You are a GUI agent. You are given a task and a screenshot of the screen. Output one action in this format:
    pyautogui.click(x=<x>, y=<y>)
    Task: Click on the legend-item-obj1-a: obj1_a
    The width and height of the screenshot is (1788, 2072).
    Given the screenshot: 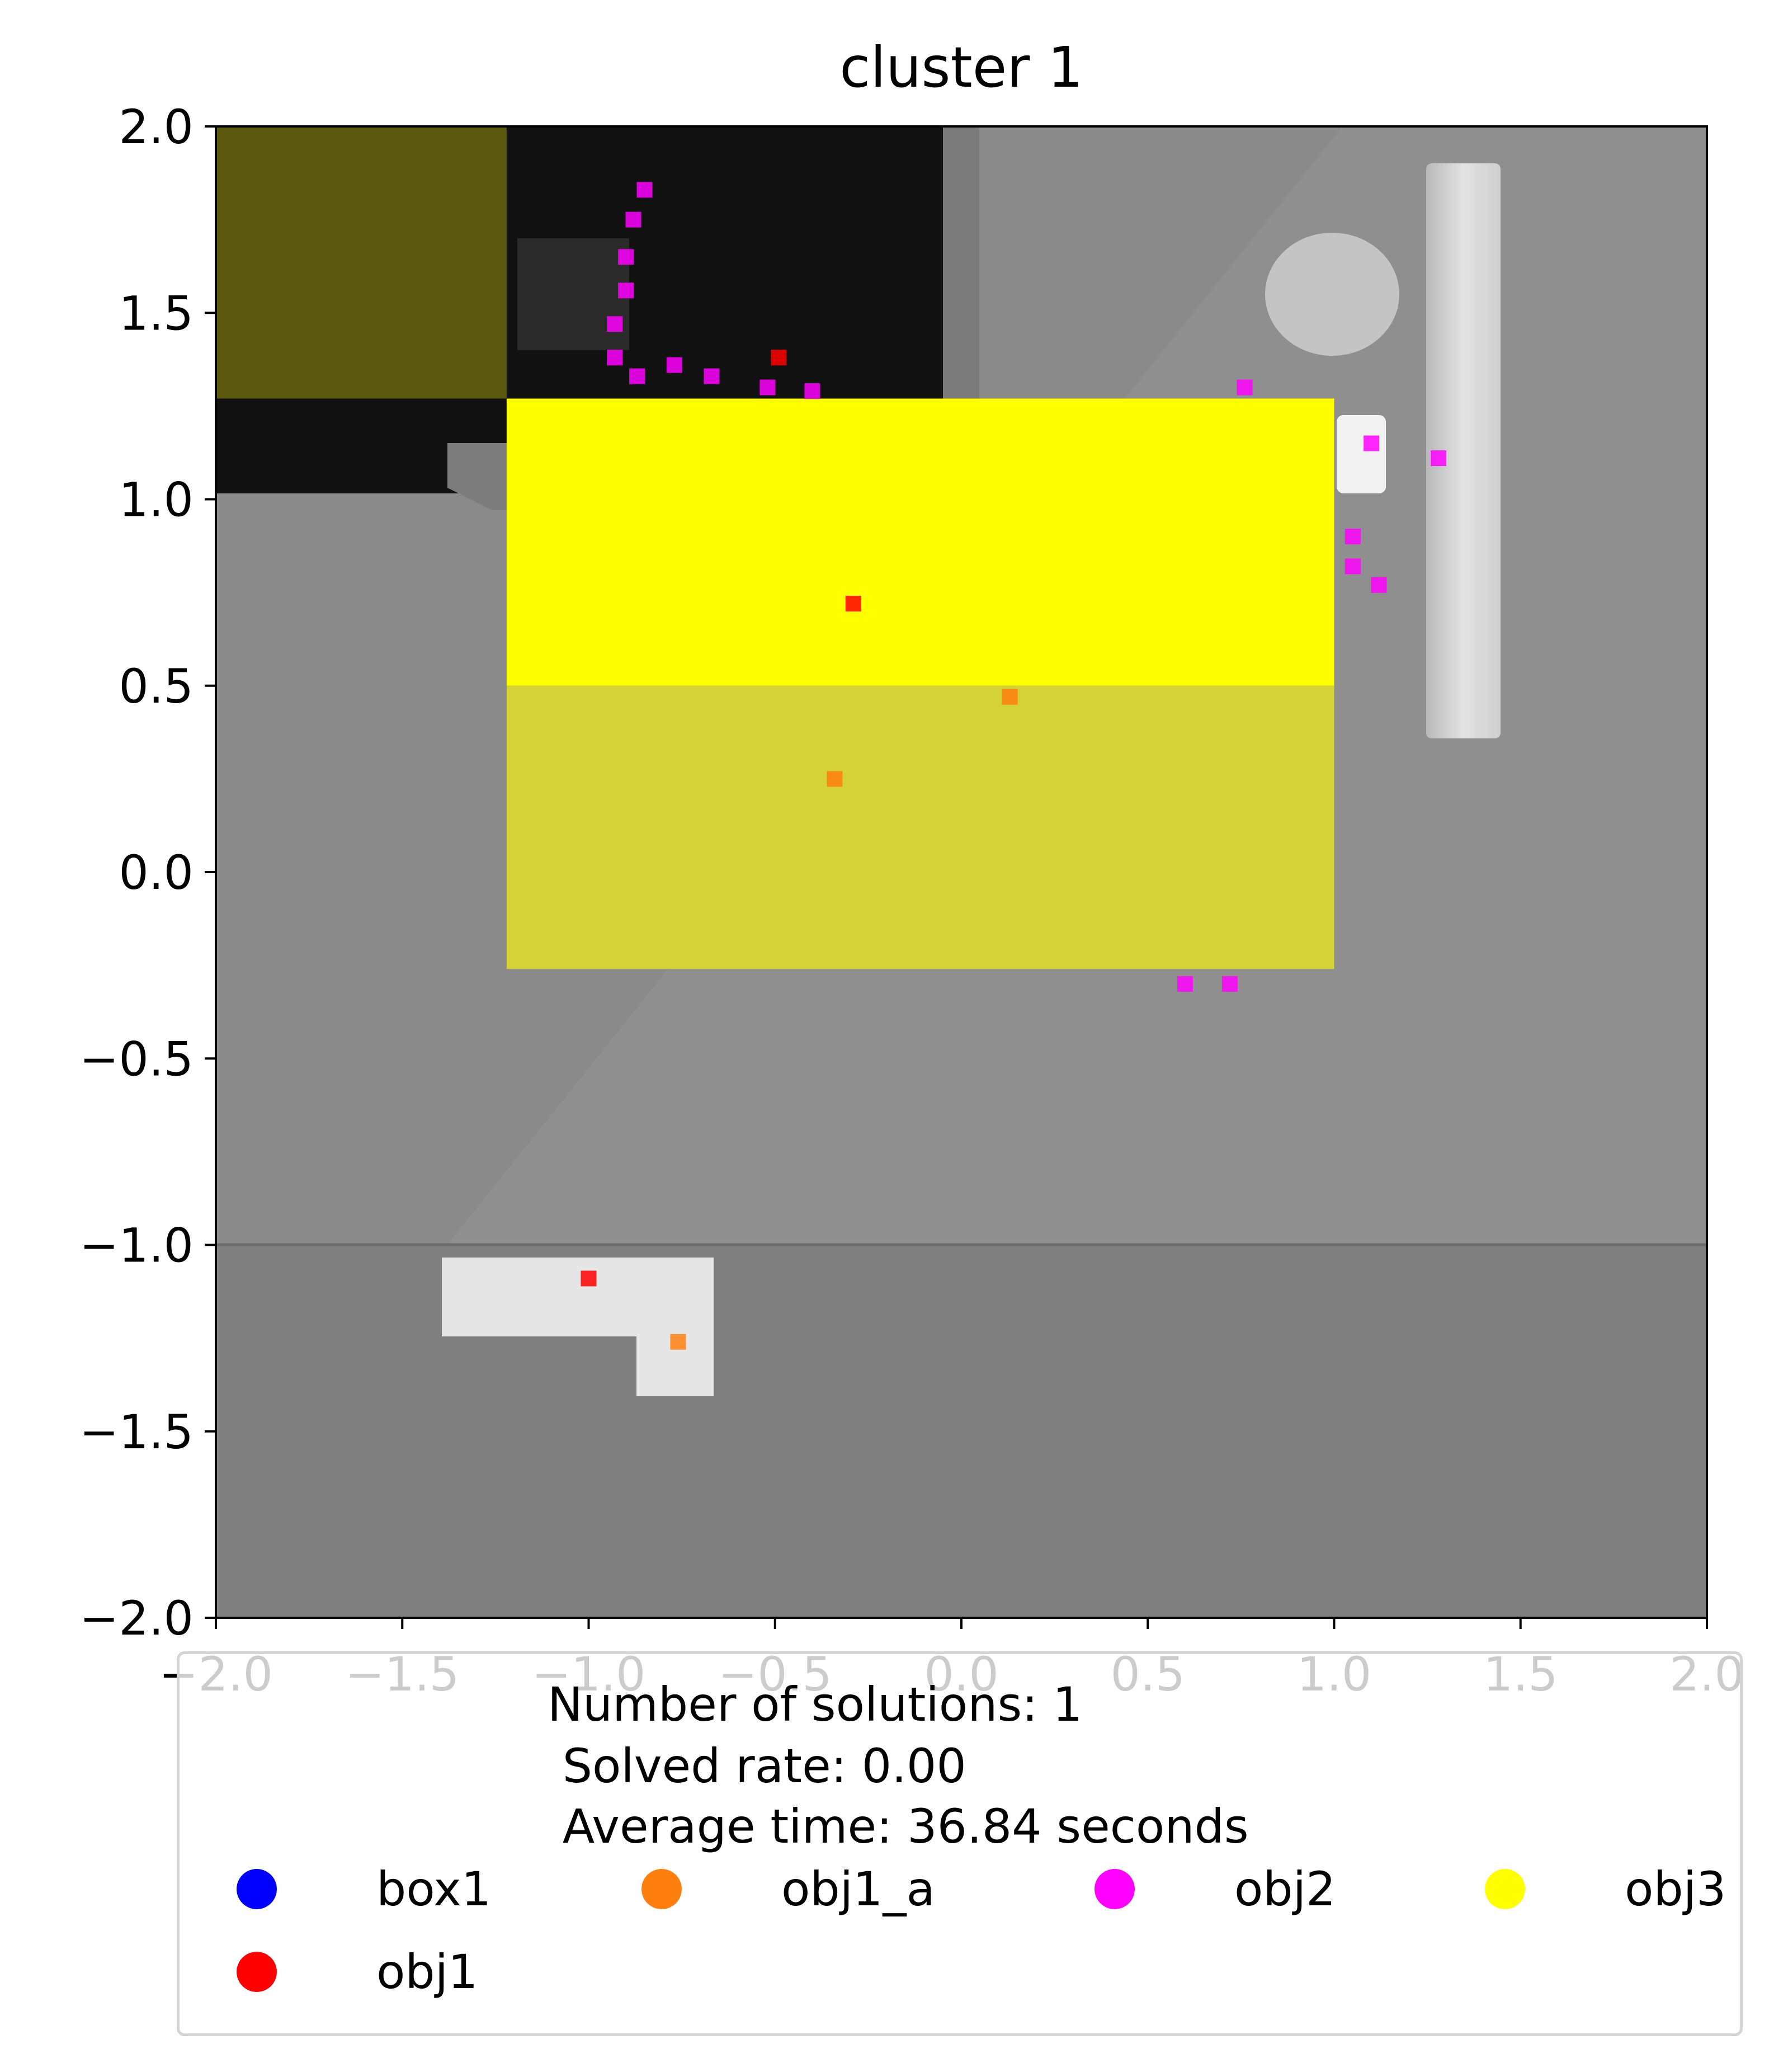 What is the action you would take?
    pyautogui.click(x=809, y=1889)
    